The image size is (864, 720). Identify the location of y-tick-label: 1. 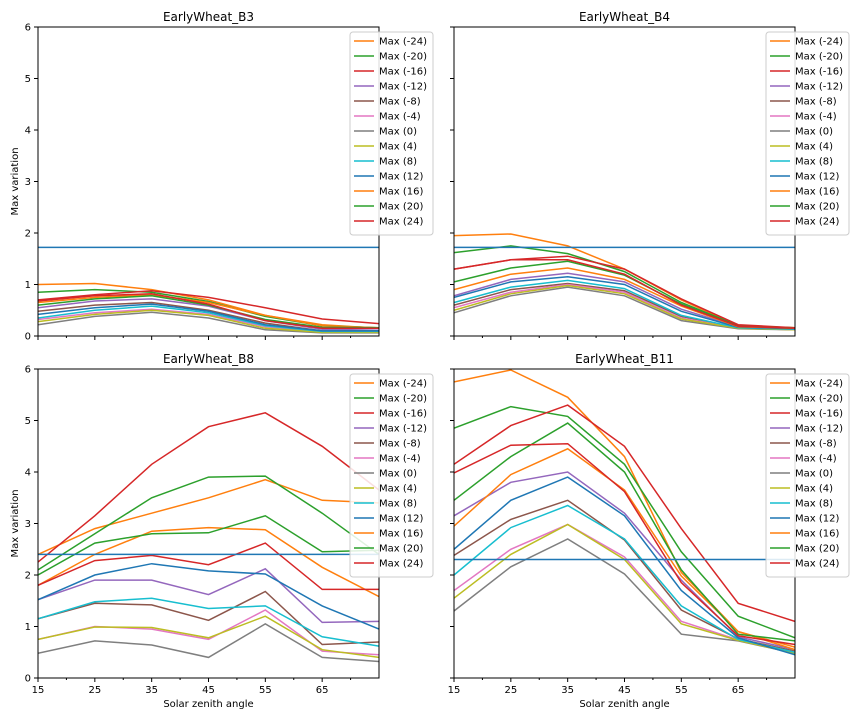
(28, 285).